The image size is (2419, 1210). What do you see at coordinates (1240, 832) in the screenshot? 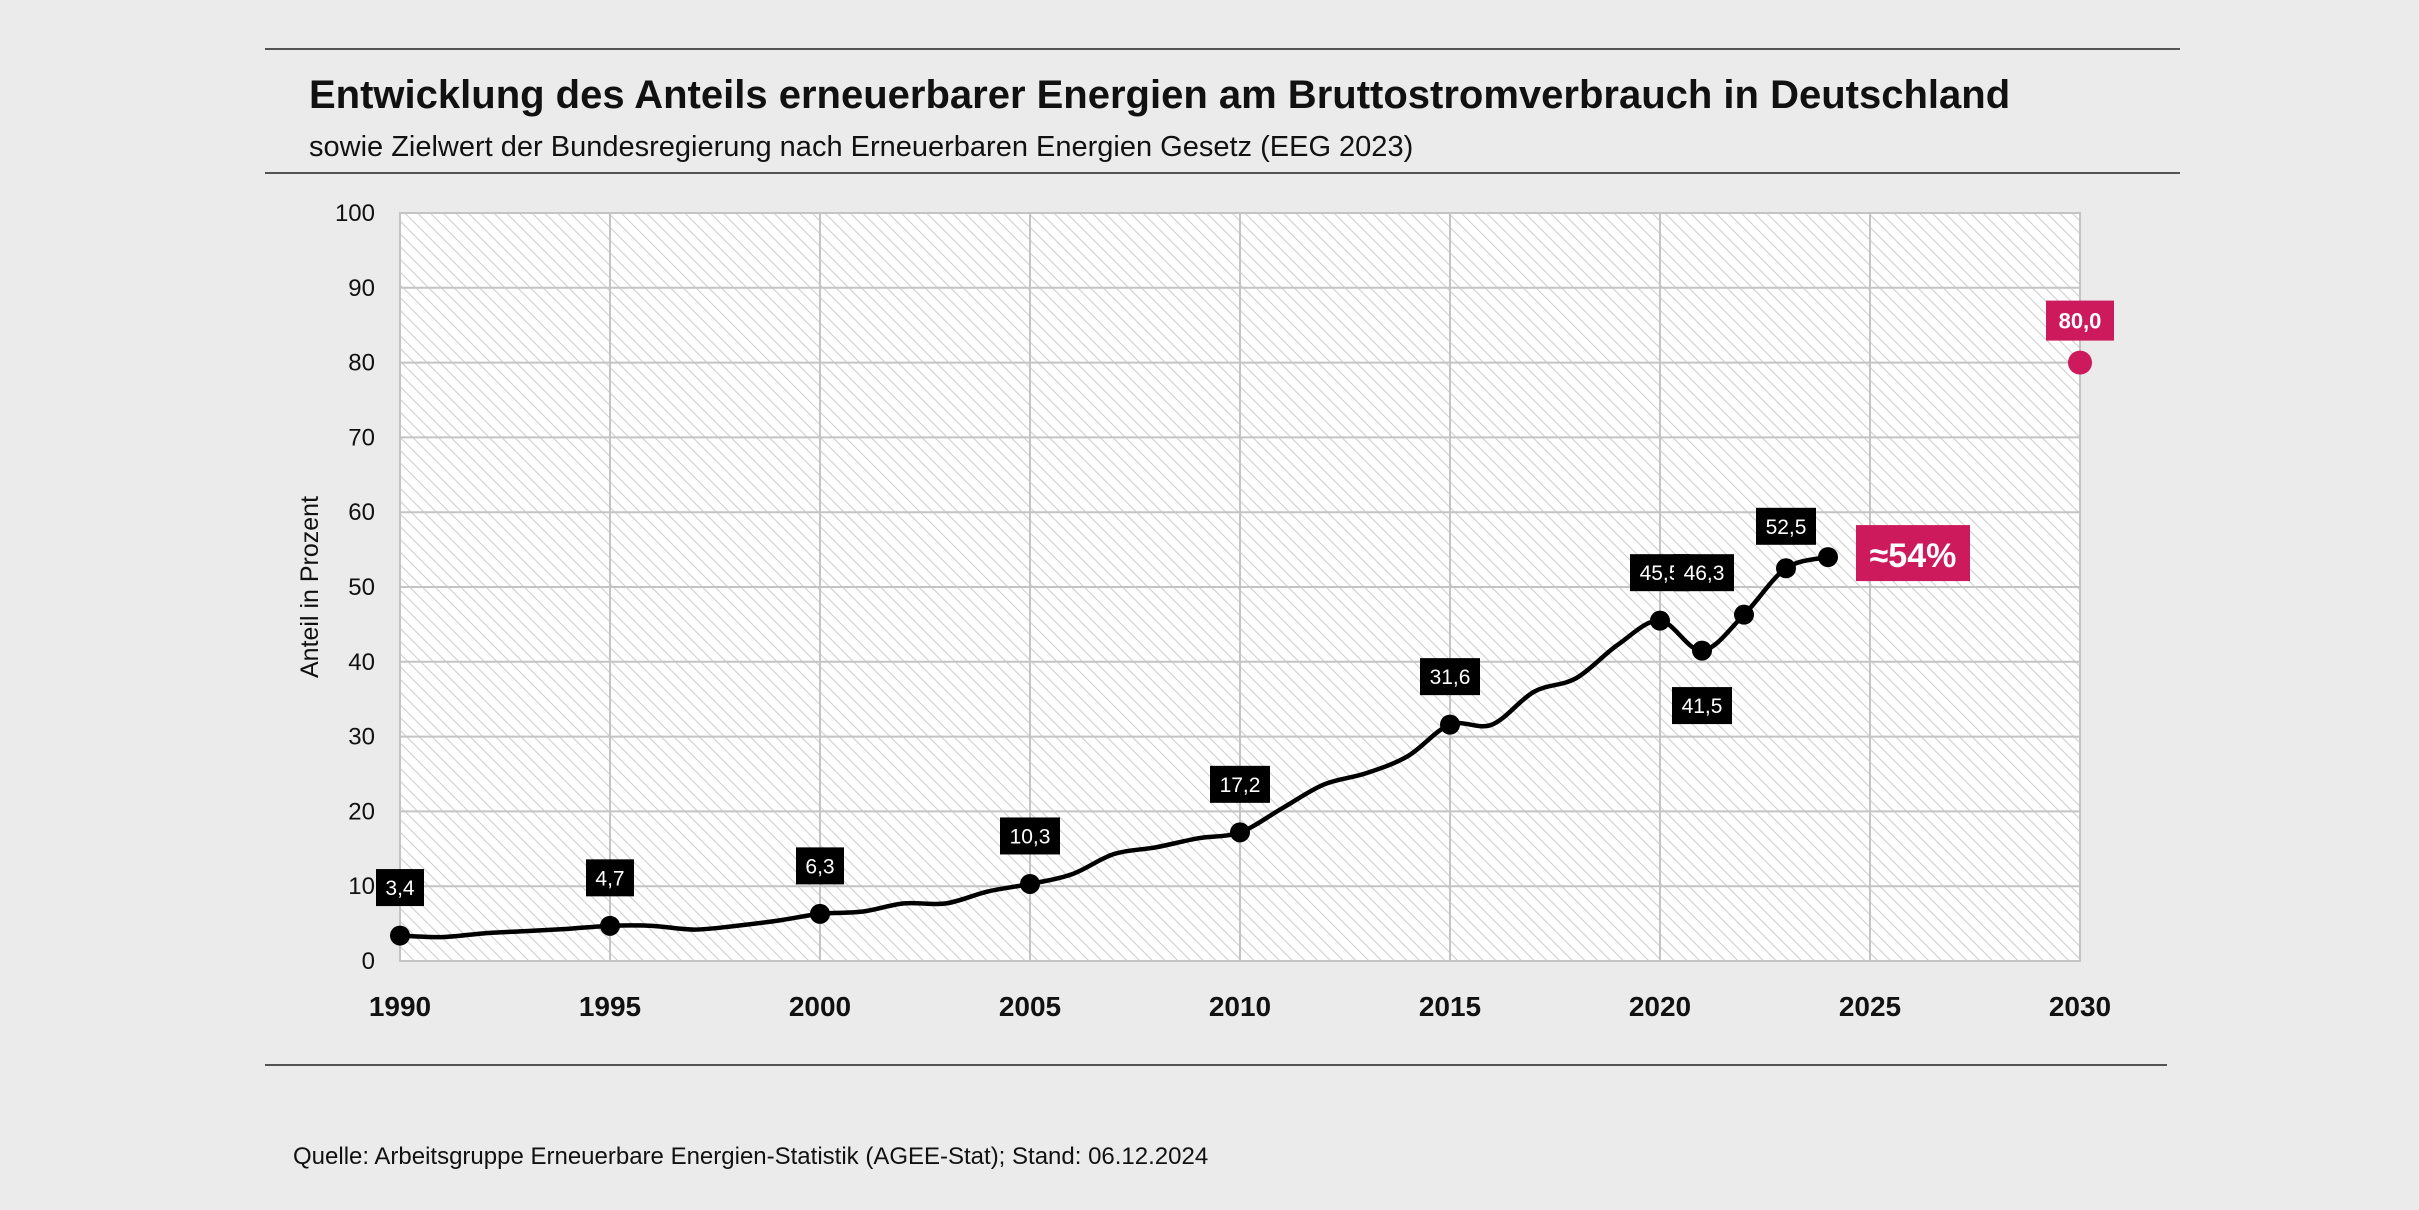
I see `data-point-2010` at bounding box center [1240, 832].